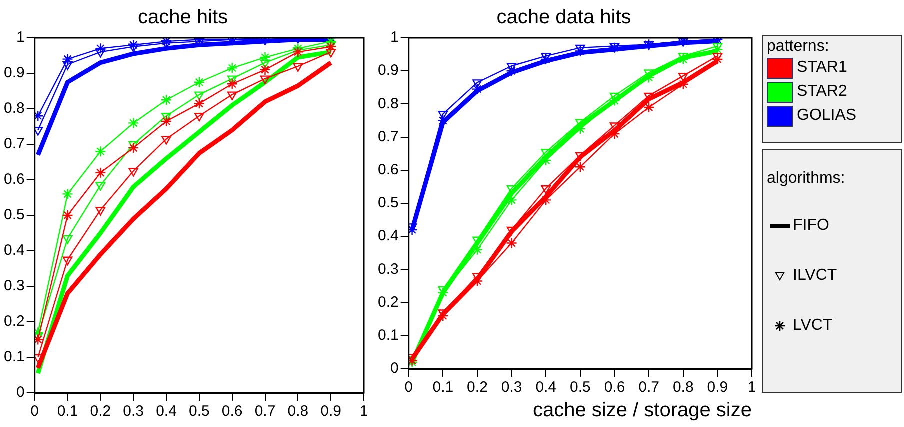 The width and height of the screenshot is (904, 427). I want to click on text: algorithms:, so click(806, 179).